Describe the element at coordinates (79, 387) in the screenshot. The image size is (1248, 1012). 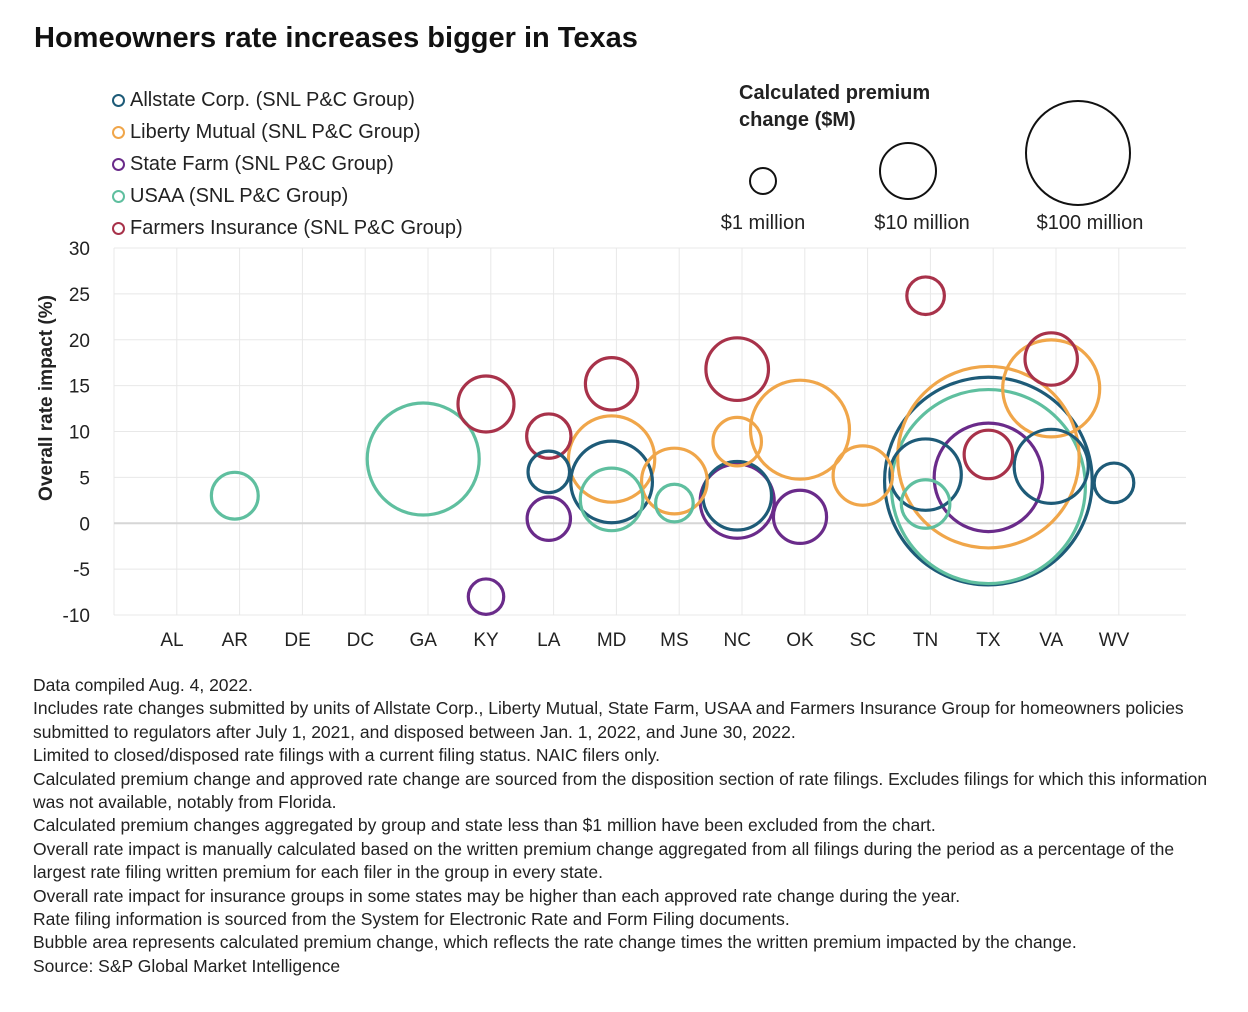
I see `y-tick-label: 15` at that location.